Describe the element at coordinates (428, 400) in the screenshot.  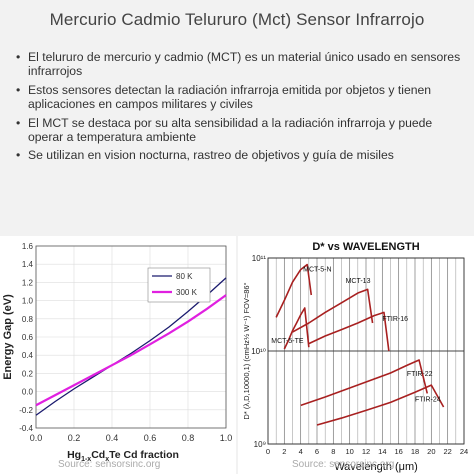
I see `series-label-ftir-24: FTIR-24` at that location.